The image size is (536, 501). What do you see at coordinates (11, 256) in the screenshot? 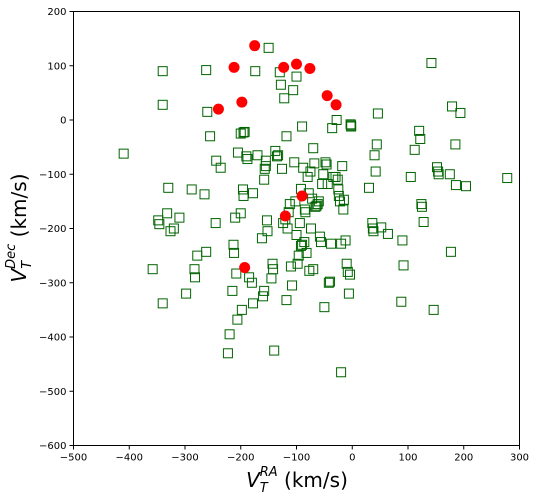
I see `y-axis-title-sup: Dec` at bounding box center [11, 256].